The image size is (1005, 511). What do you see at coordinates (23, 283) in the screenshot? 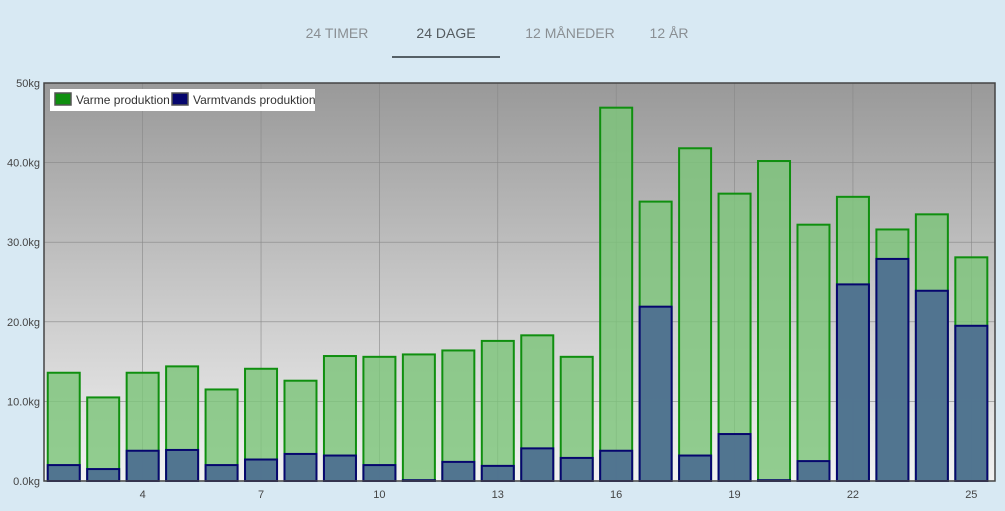
I see `y-axis: 0.0kg 10.0kg 20.0kg 30.0kg 40.0kg 50kg` at bounding box center [23, 283].